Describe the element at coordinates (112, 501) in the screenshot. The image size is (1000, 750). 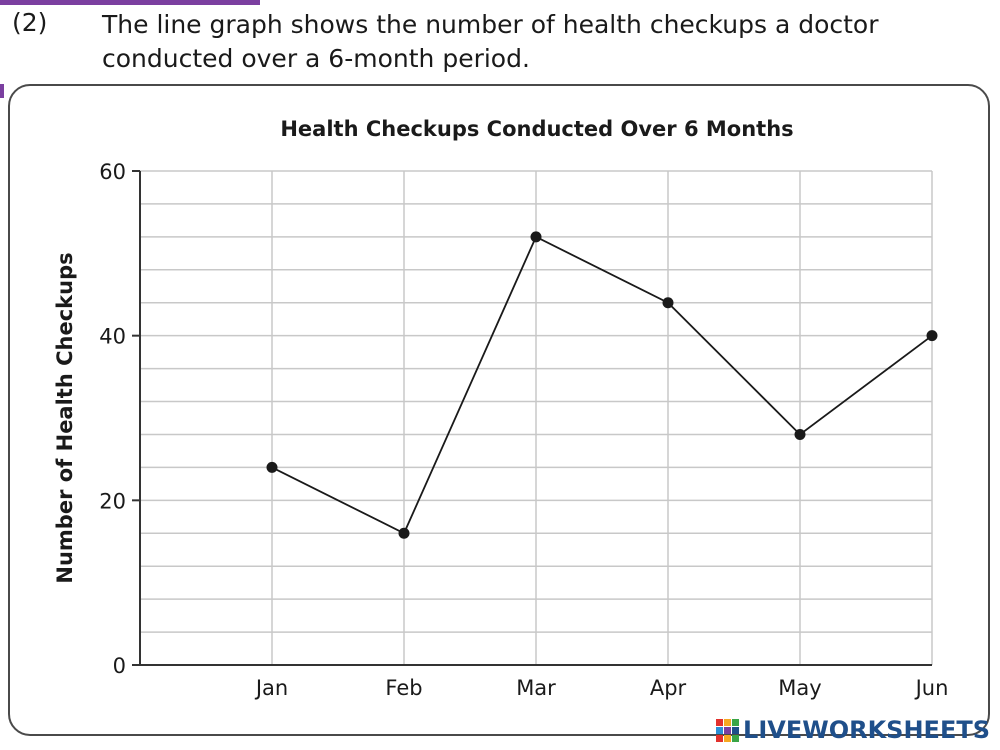
I see `y-tick-label: 20` at that location.